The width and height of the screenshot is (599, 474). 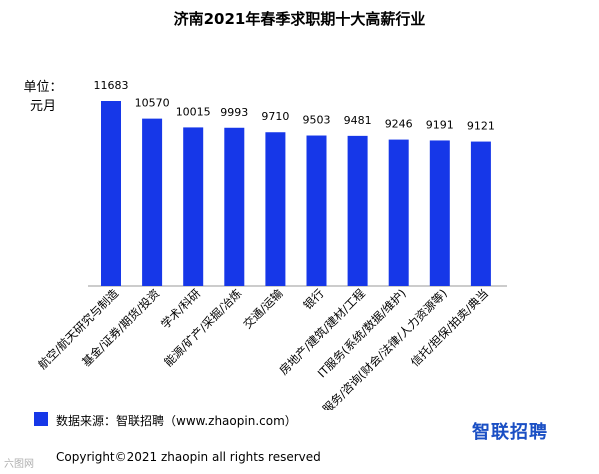 What do you see at coordinates (41, 419) in the screenshot?
I see `legend-swatch` at bounding box center [41, 419].